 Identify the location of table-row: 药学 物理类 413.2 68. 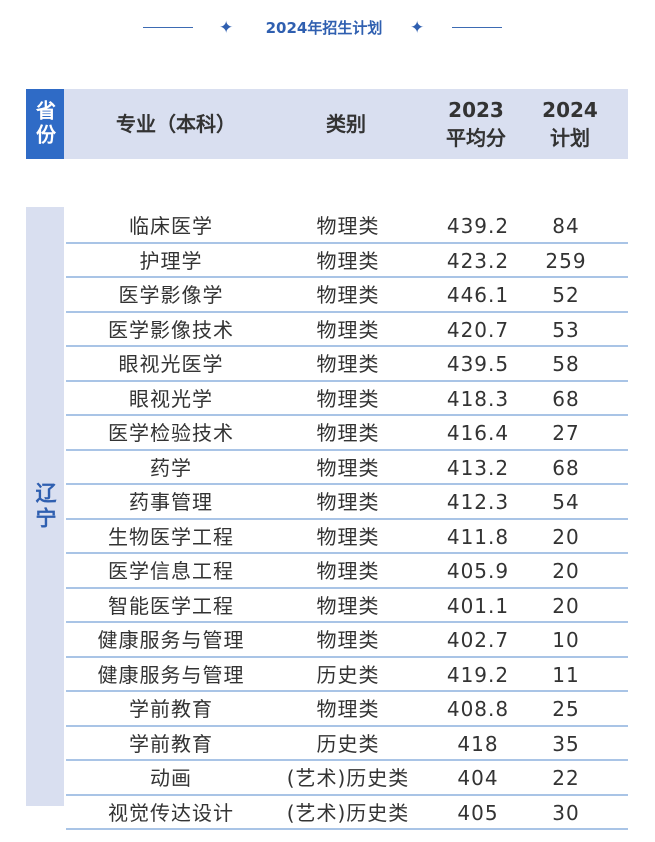
(347, 468).